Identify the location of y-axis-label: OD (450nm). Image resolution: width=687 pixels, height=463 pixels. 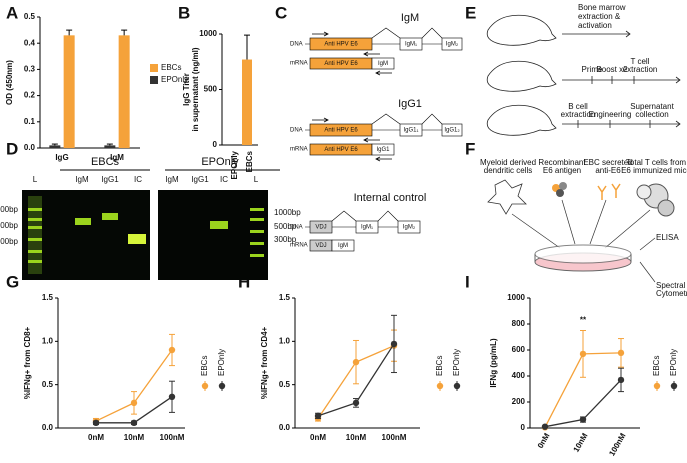
(9, 82).